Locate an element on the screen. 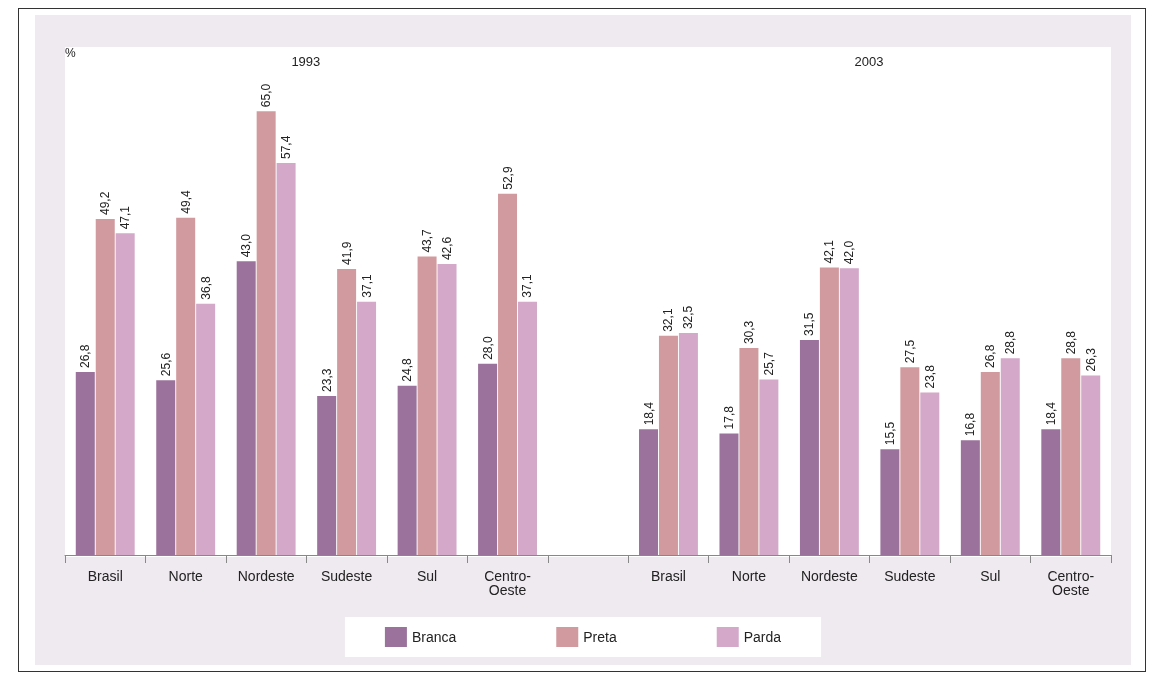 This screenshot has width=1152, height=680. data-label: 30,3 is located at coordinates (748, 332).